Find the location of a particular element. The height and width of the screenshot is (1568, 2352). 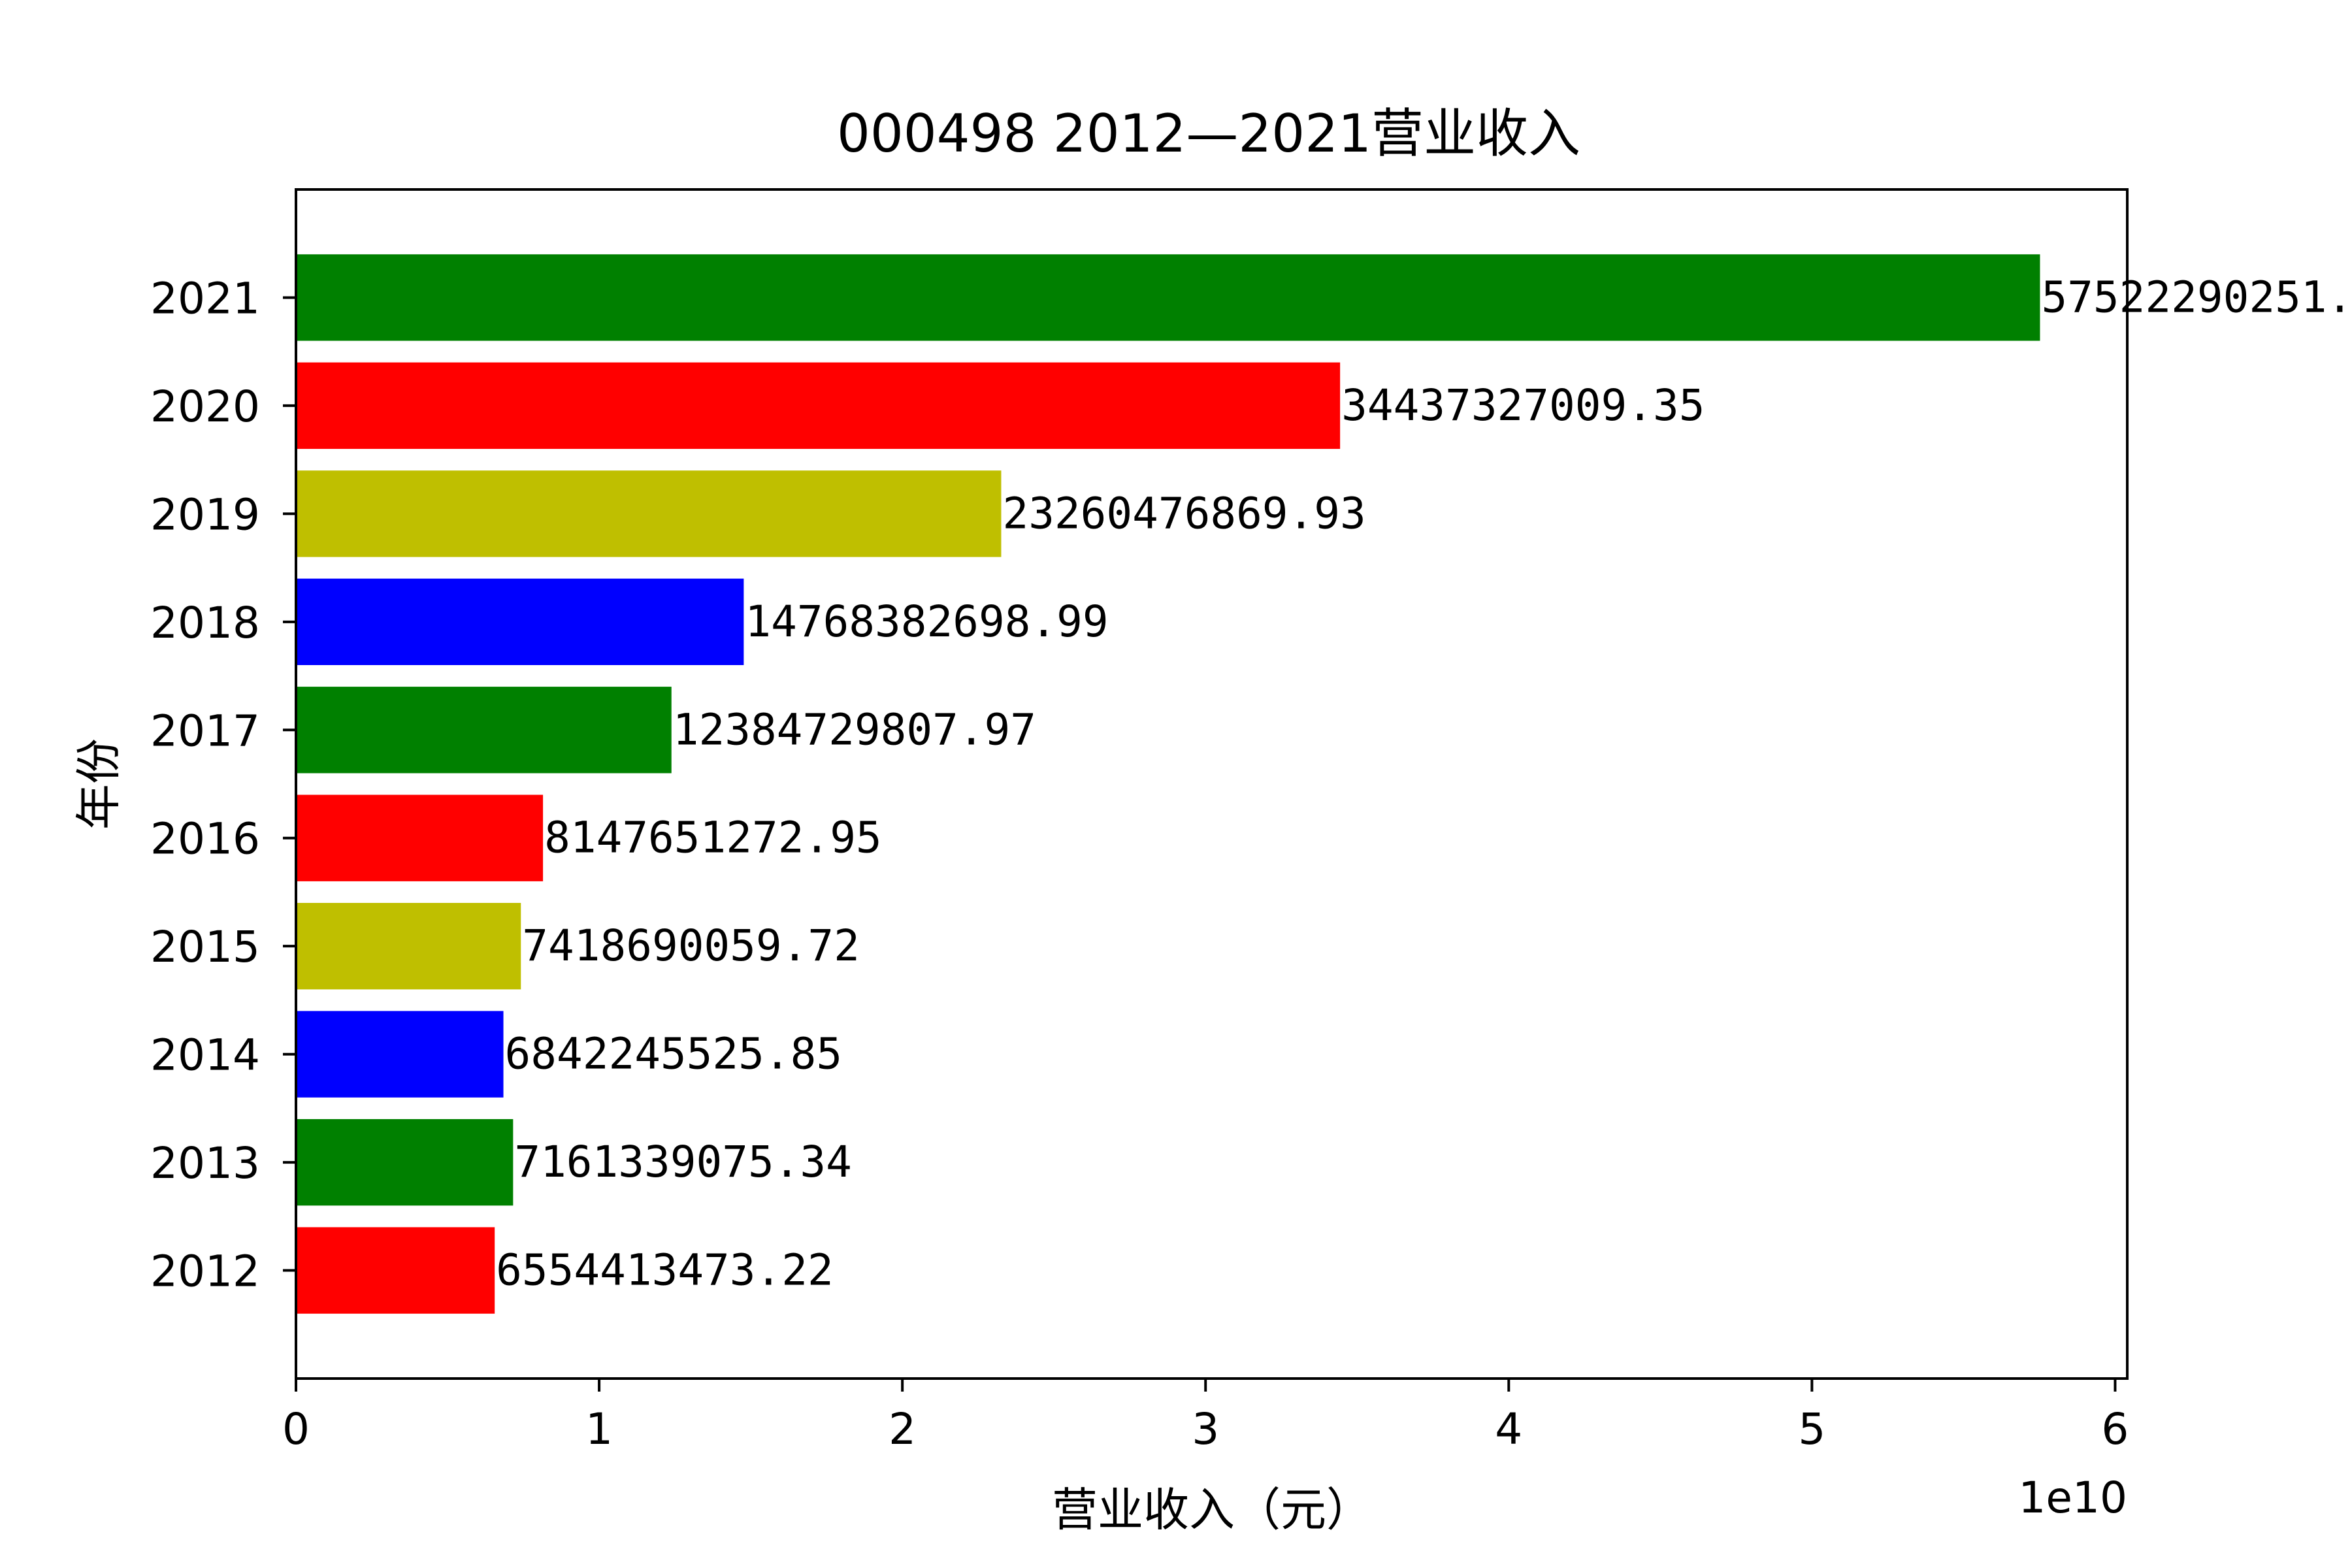

bar-value-label-2012: 6554413473.22 is located at coordinates (665, 1270).